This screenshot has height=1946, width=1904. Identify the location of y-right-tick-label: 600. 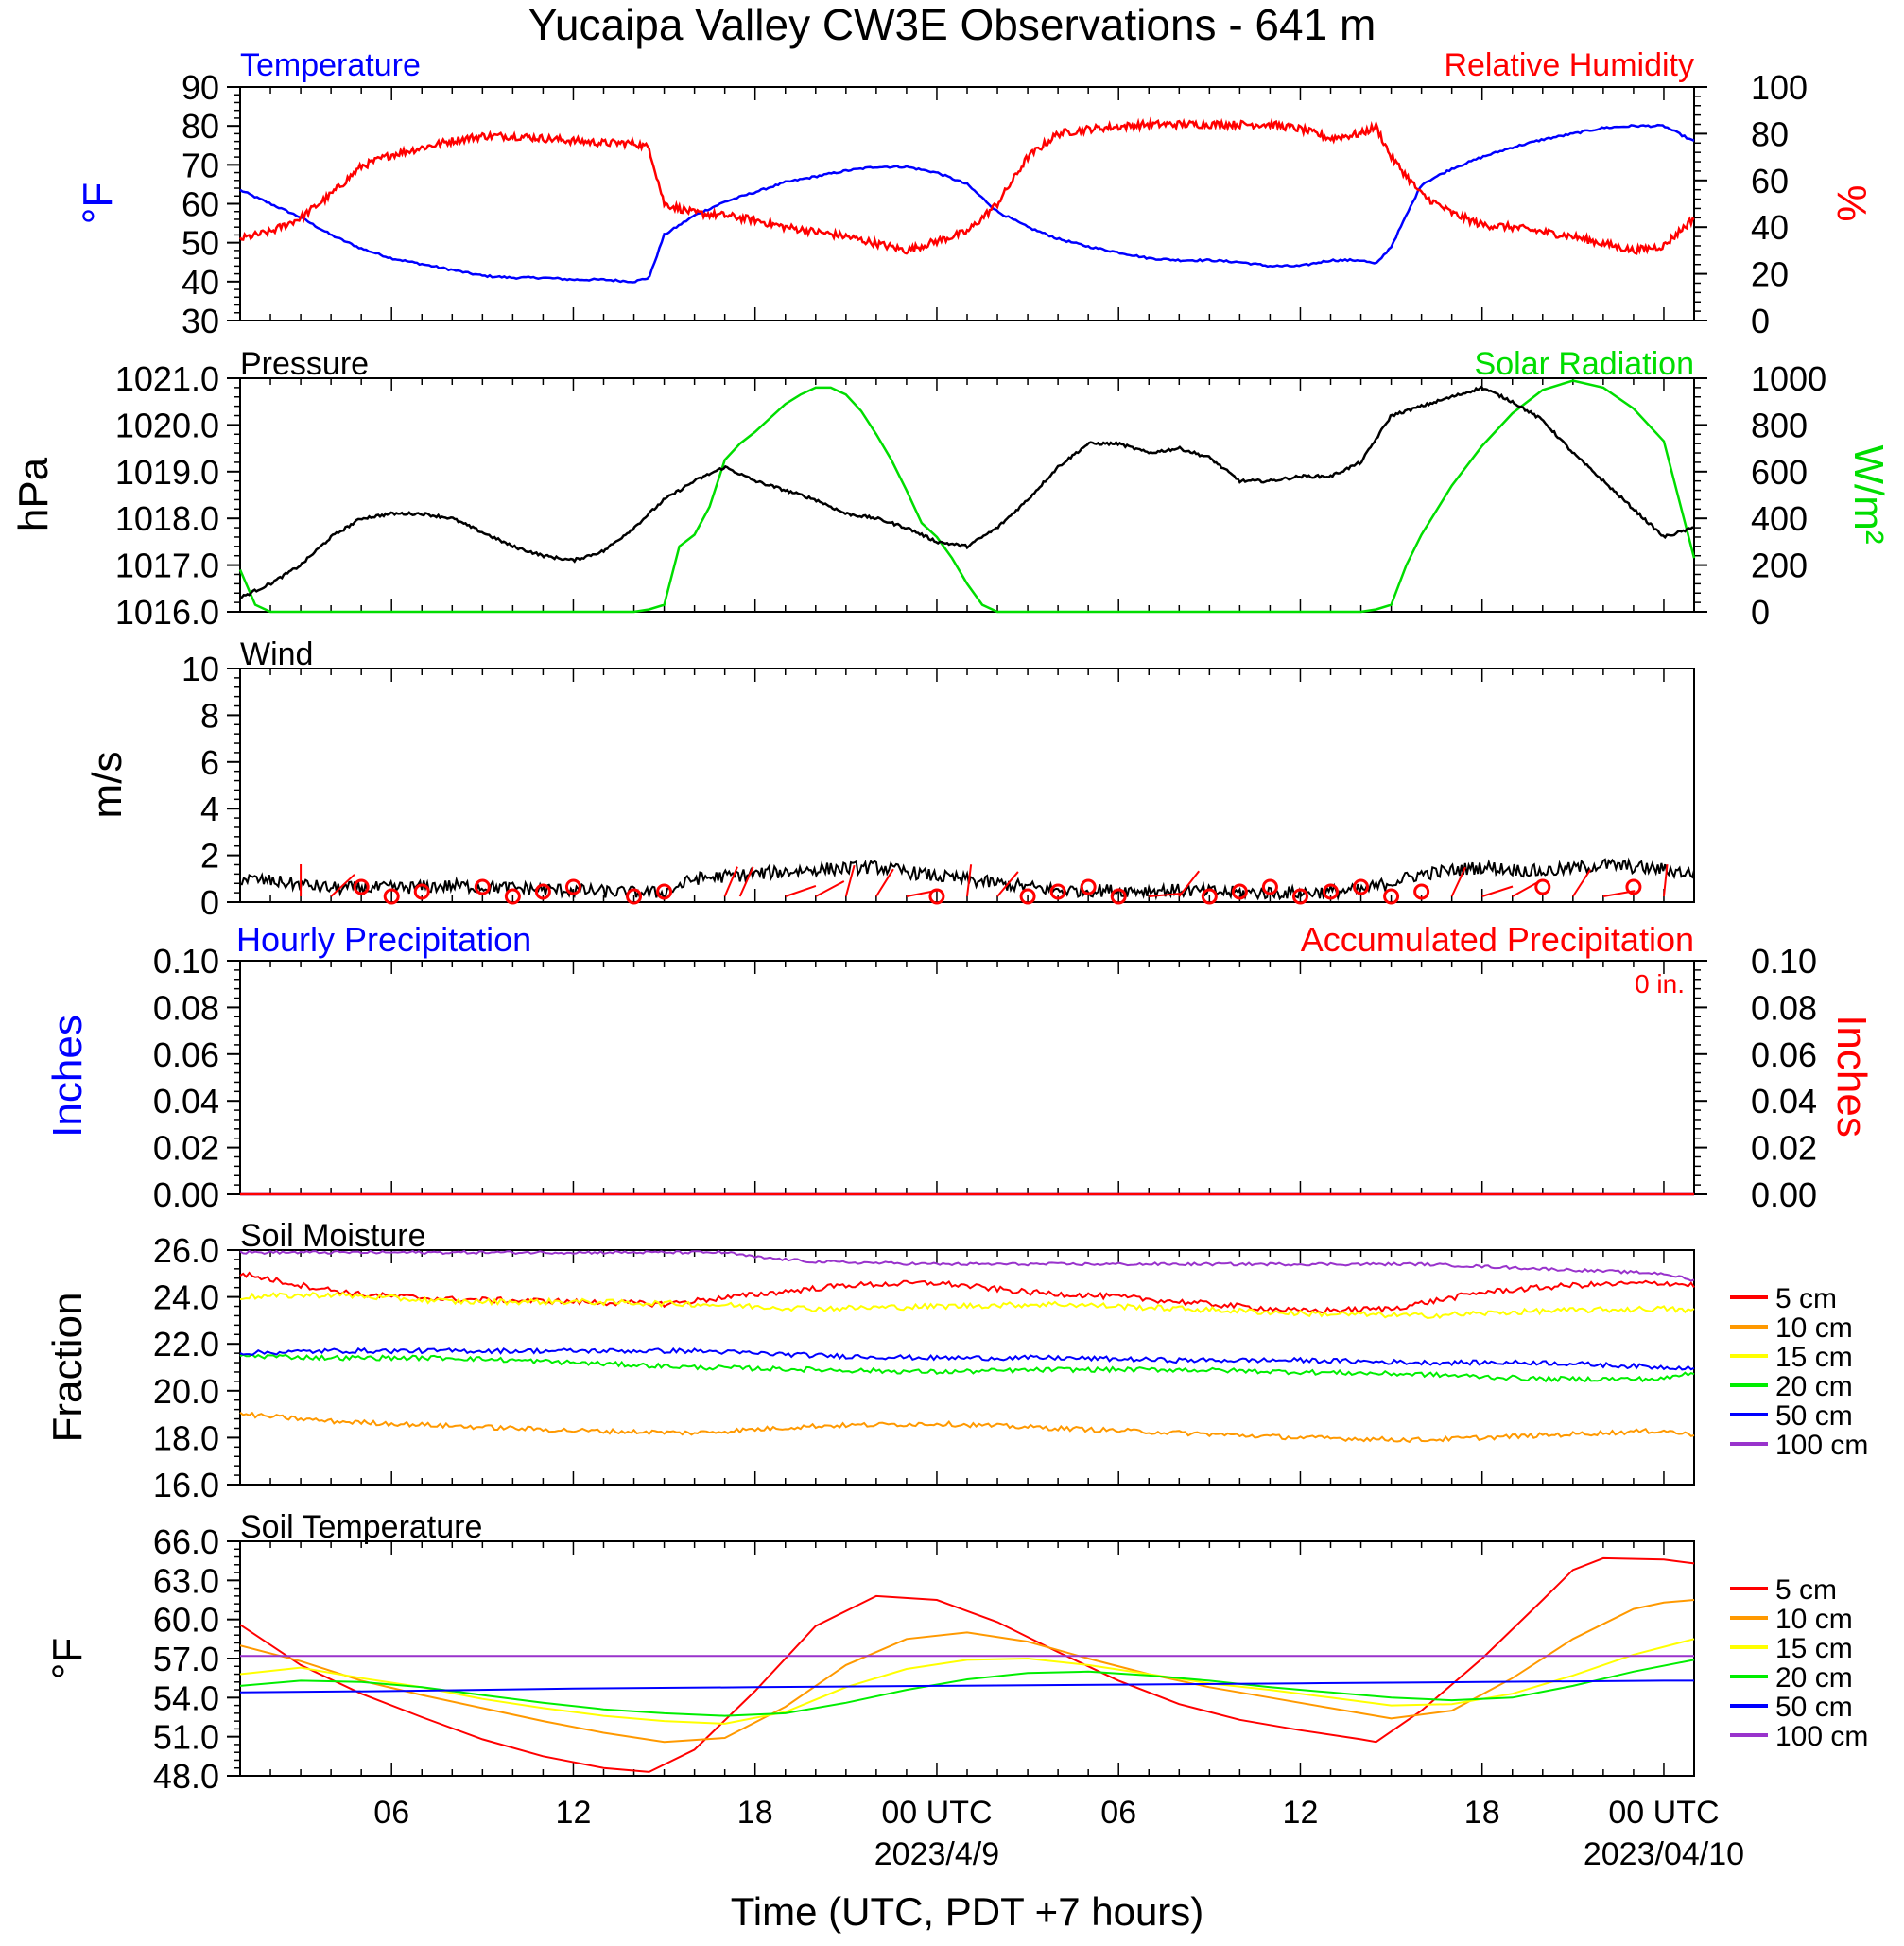
(1779, 473).